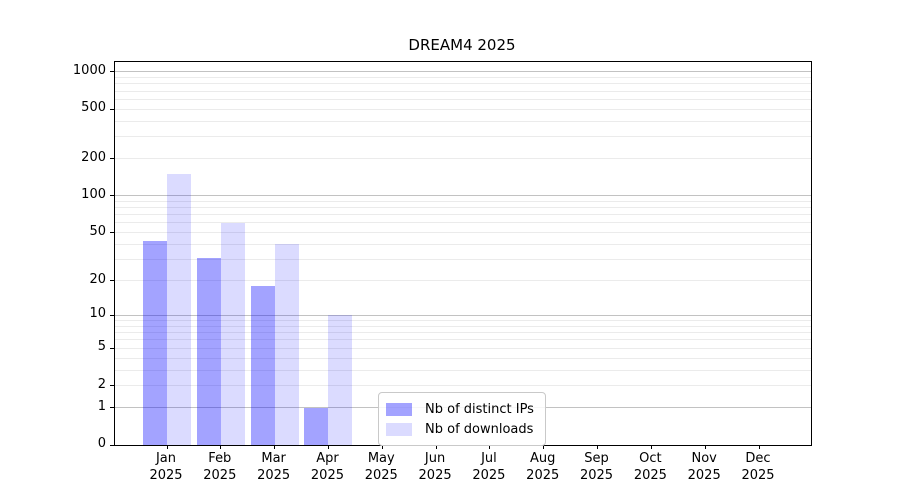  I want to click on bar-downloads-mar, so click(286, 344).